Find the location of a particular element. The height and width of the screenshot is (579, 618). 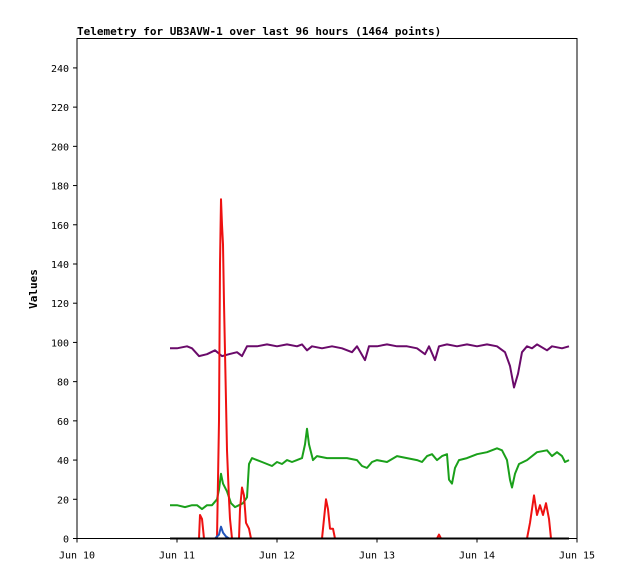

y-tick-label: 80 is located at coordinates (63, 383).